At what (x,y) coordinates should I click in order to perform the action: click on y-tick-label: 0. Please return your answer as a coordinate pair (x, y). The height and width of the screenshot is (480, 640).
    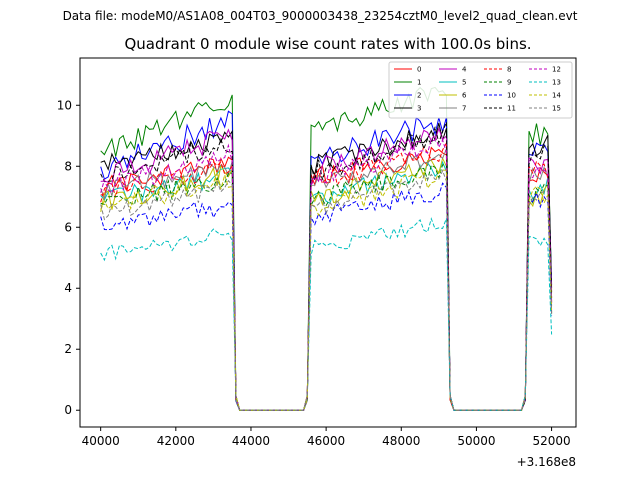
    Looking at the image, I should click on (68, 410).